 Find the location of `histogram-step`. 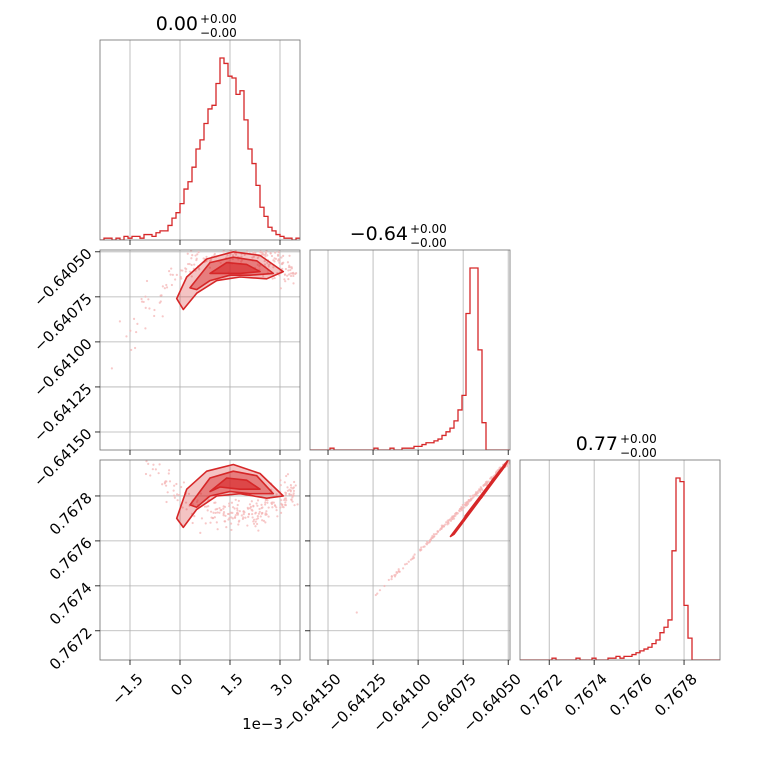

histogram-step is located at coordinates (410, 358).